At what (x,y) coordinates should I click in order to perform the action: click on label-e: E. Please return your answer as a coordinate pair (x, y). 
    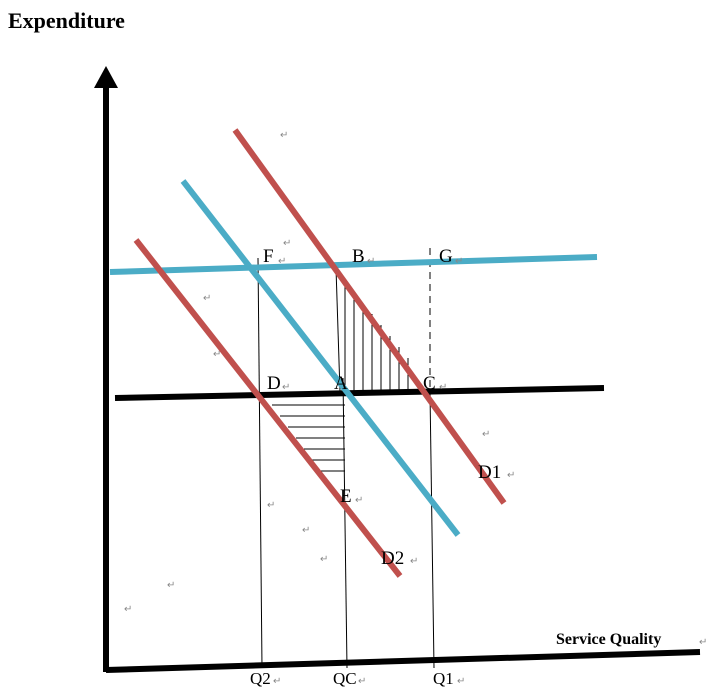
    Looking at the image, I should click on (346, 496).